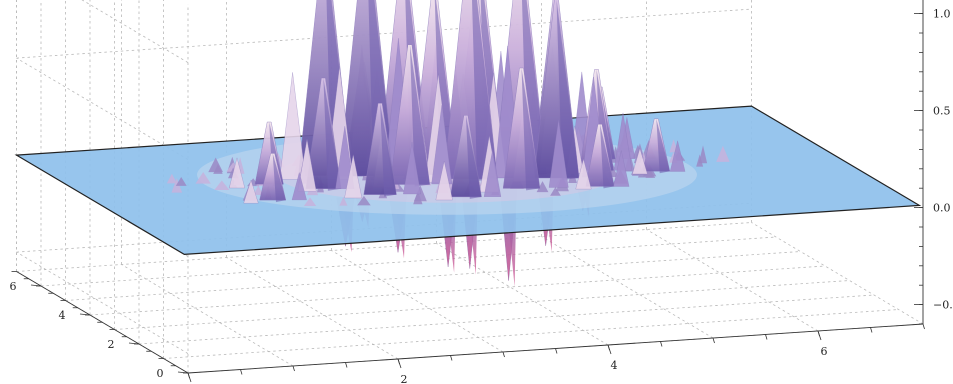  What do you see at coordinates (160, 373) in the screenshot?
I see `y-tick-label: 0` at bounding box center [160, 373].